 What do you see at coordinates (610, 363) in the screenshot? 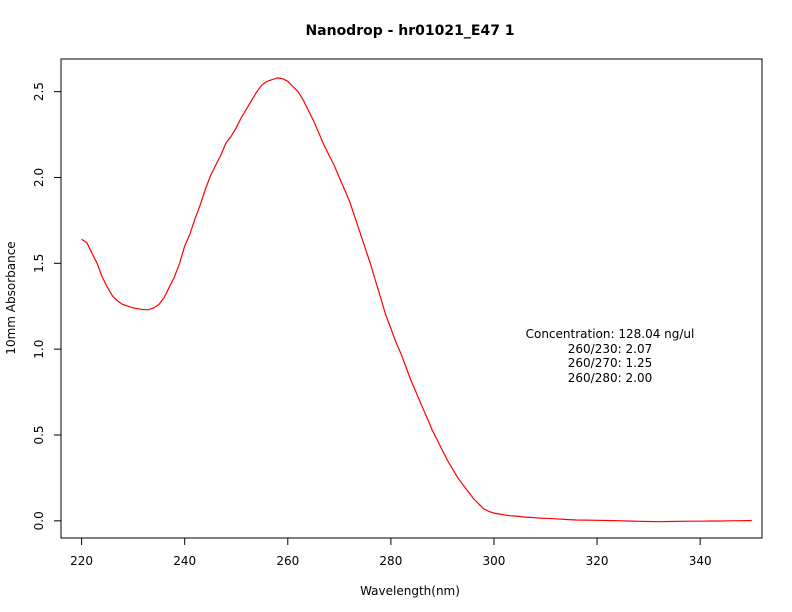
I see `ratio-260-270-annotation: 260/270: 1.25` at bounding box center [610, 363].